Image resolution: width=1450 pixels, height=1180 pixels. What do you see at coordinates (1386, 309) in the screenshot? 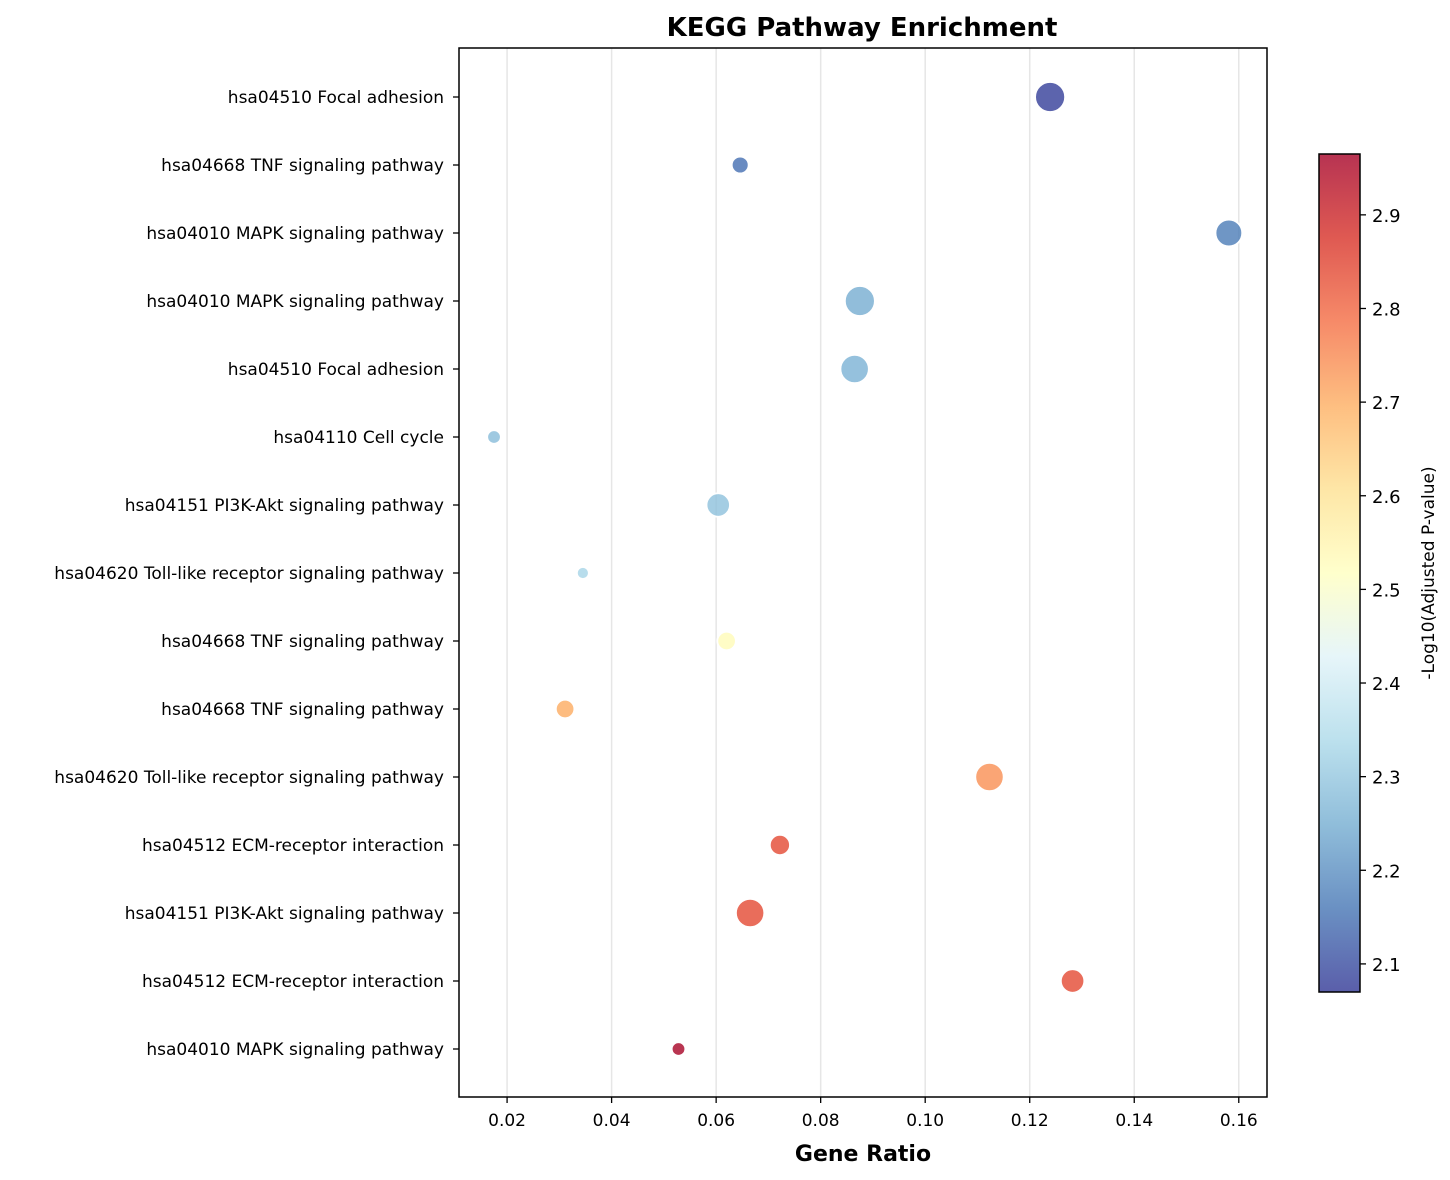
I see `colorbar-tick-label: 2.8` at bounding box center [1386, 309].